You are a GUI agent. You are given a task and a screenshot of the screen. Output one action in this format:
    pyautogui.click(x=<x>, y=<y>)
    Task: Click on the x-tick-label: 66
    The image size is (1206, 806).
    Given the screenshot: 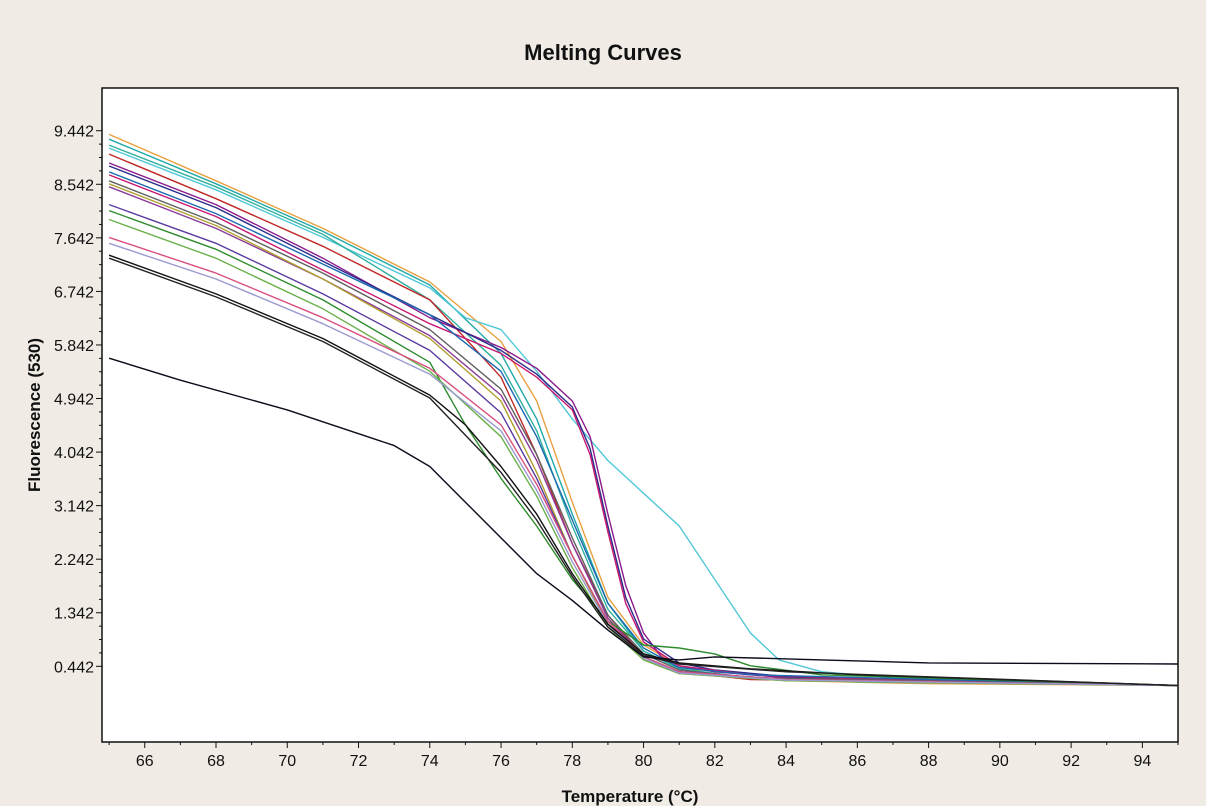 What is the action you would take?
    pyautogui.click(x=145, y=761)
    